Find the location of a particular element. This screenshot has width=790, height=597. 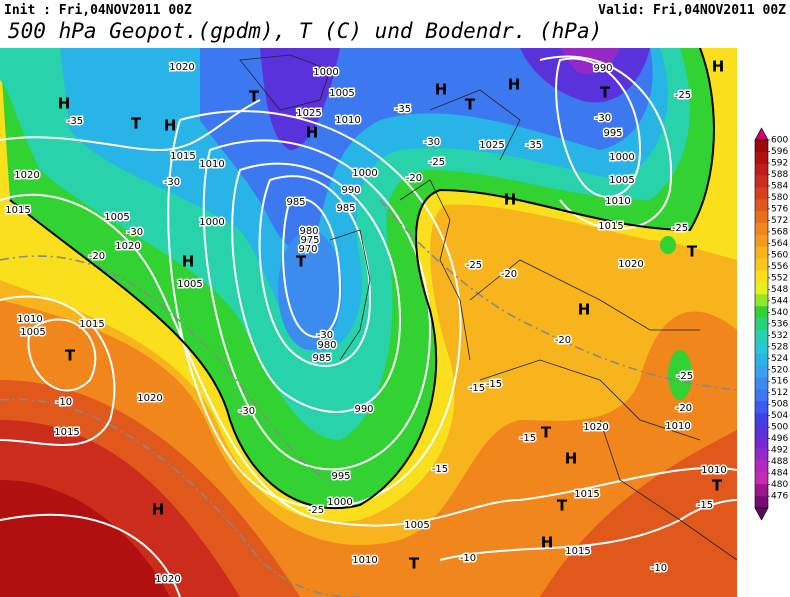

colorbar-tick-label: 584 is located at coordinates (779, 186).